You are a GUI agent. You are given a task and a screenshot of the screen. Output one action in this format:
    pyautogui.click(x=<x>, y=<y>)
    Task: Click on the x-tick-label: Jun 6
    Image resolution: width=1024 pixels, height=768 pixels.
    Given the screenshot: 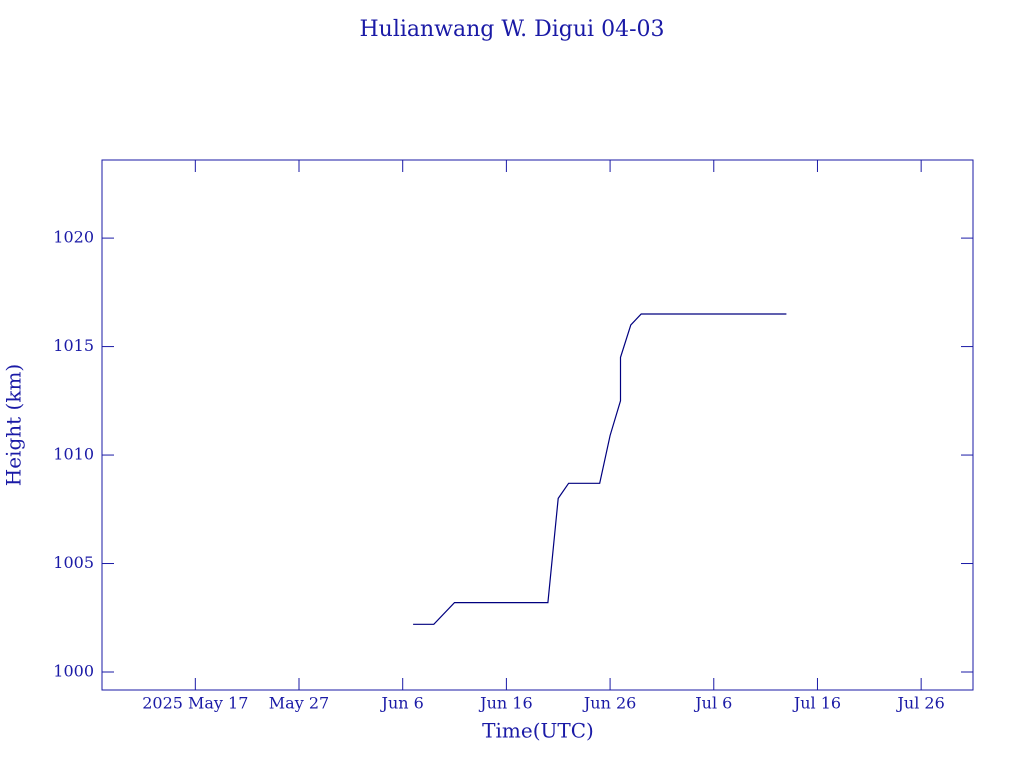 What is the action you would take?
    pyautogui.click(x=402, y=703)
    